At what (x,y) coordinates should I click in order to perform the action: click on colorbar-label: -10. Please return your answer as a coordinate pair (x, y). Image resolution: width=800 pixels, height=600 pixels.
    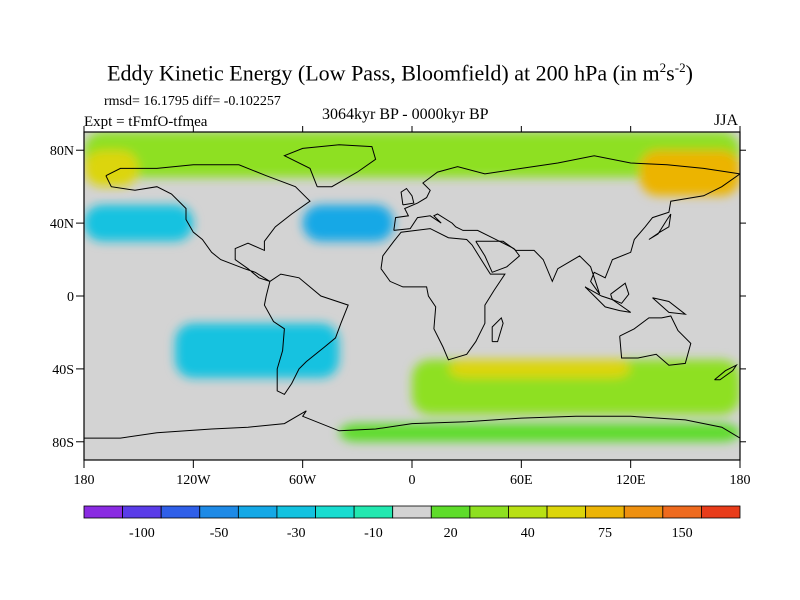
    Looking at the image, I should click on (373, 533).